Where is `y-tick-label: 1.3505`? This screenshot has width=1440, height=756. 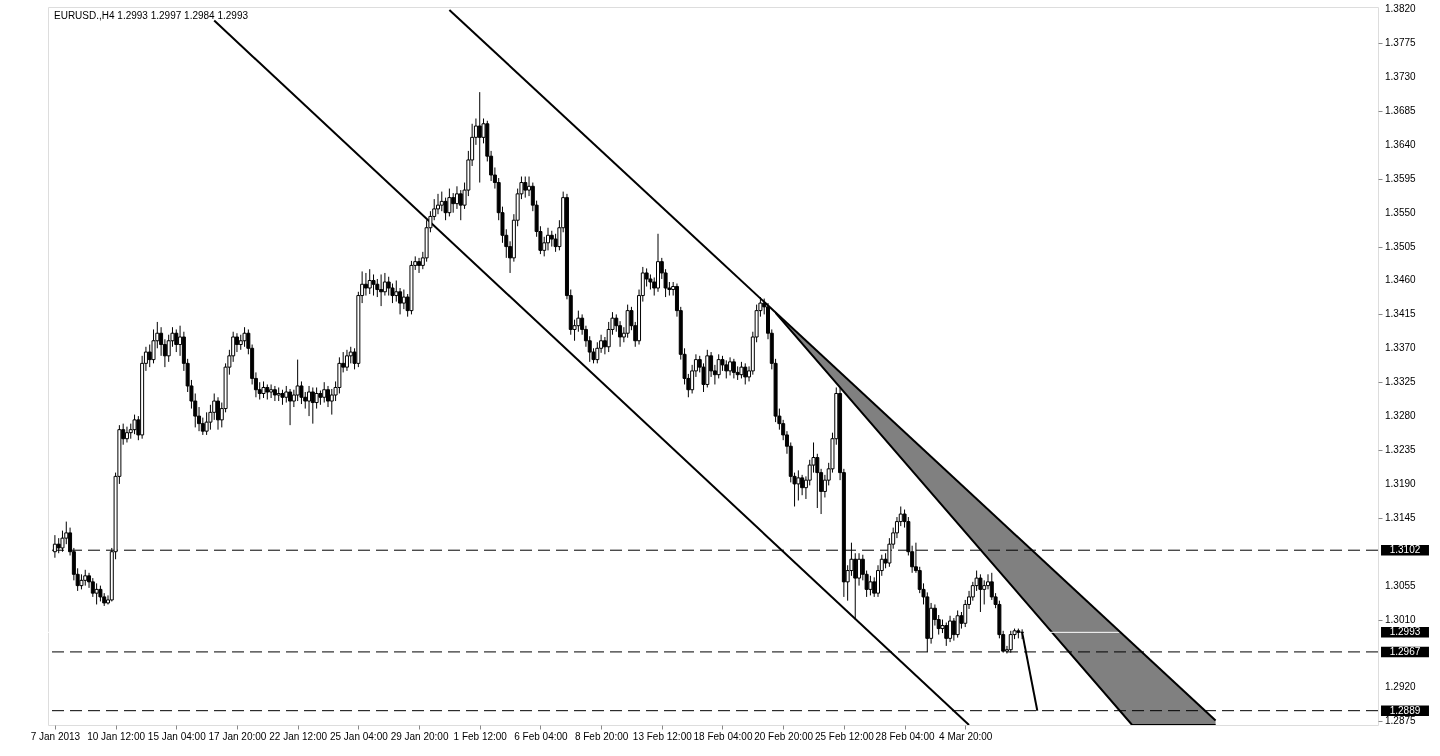 y-tick-label: 1.3505 is located at coordinates (1401, 246).